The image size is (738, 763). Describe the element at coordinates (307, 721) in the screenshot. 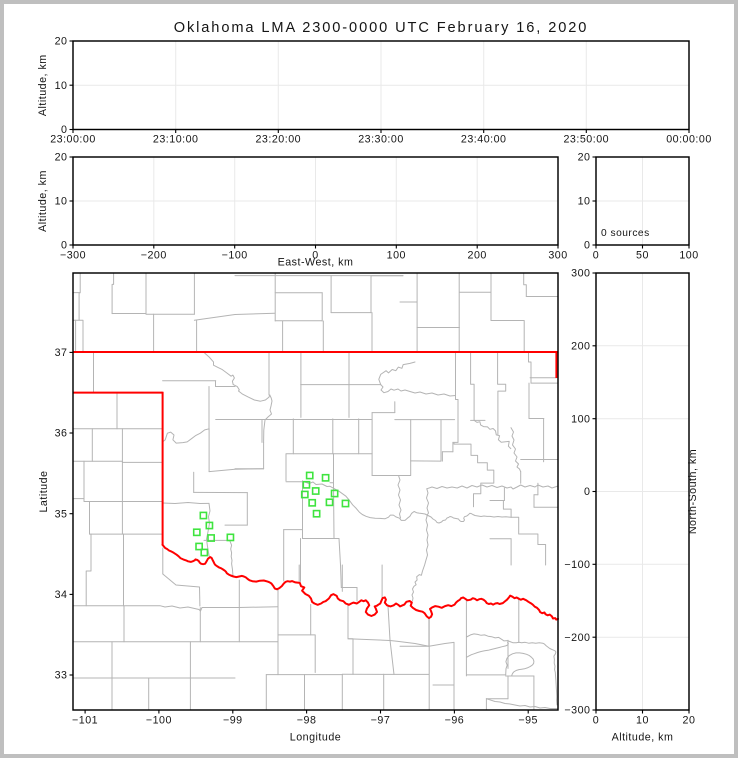

I see `svg-text: −98` at that location.